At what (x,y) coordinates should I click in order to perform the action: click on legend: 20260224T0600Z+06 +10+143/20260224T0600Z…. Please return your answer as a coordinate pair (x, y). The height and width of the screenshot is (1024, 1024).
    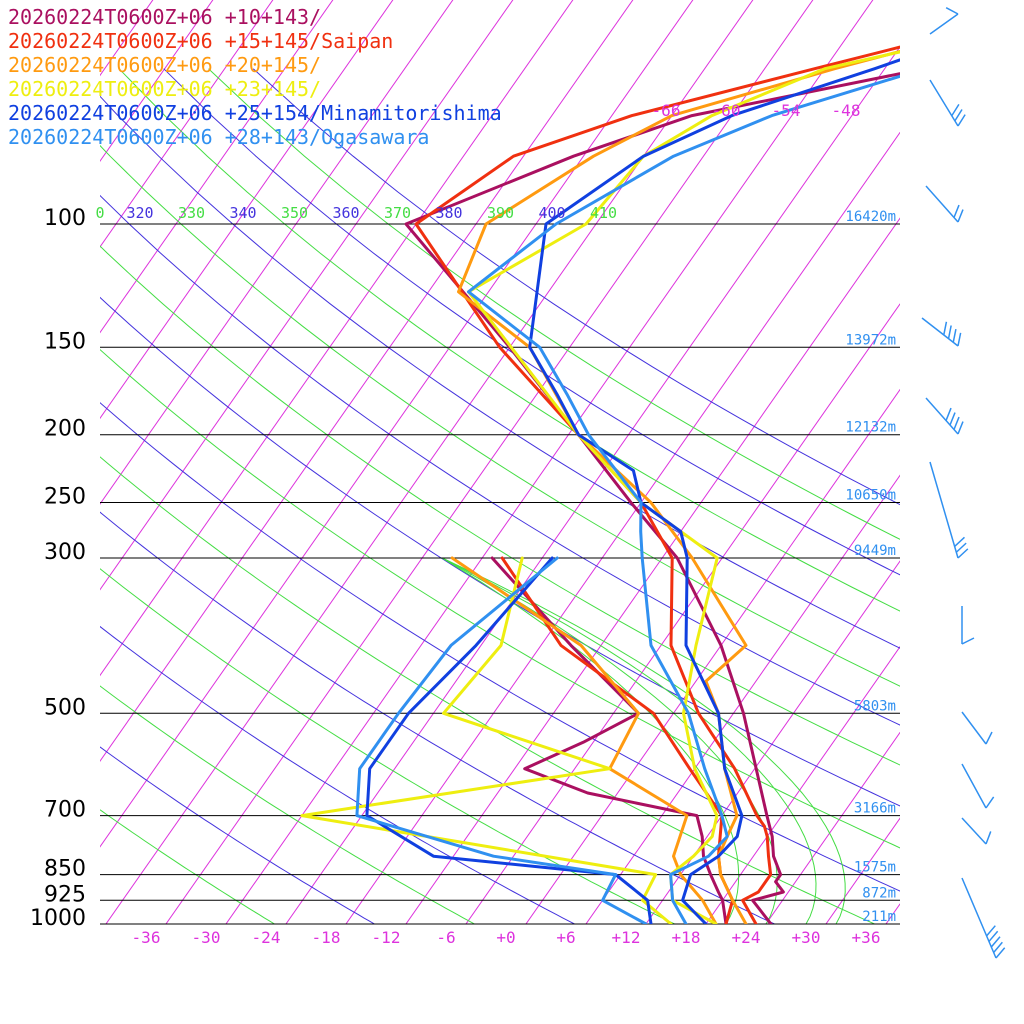
    Looking at the image, I should click on (255, 77).